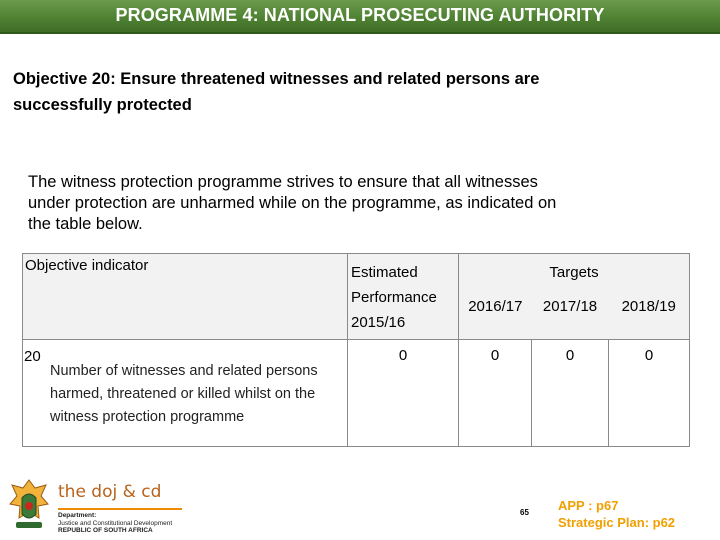 This screenshot has width=720, height=540. I want to click on header-targets: Targets 2016/17 2017/18 2018/19, so click(574, 296).